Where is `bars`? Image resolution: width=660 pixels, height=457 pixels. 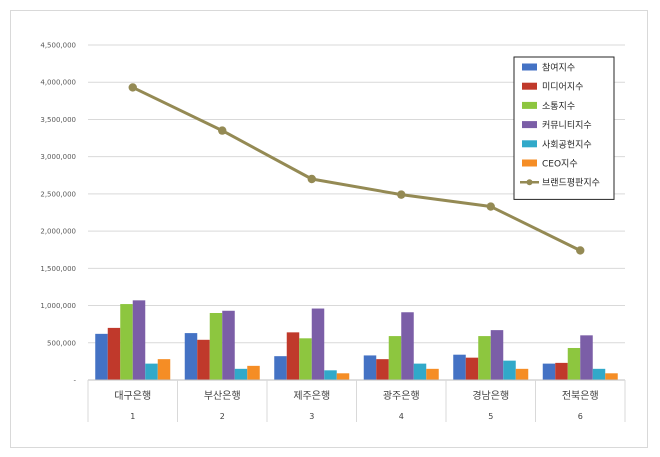
bars is located at coordinates (356, 340).